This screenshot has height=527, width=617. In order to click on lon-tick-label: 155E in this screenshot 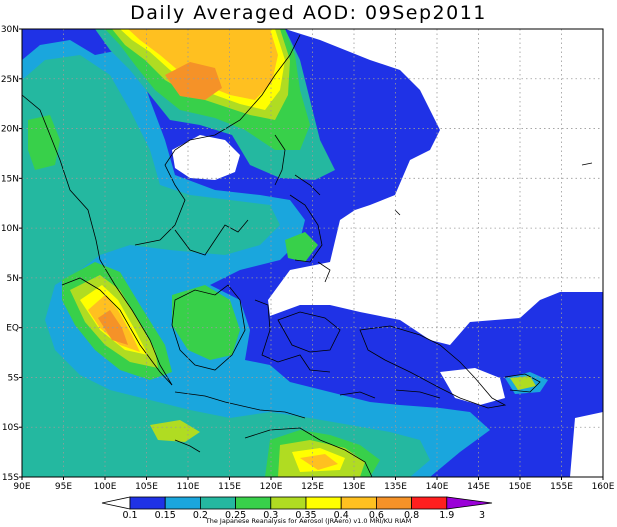, I will do `click(561, 487)`.